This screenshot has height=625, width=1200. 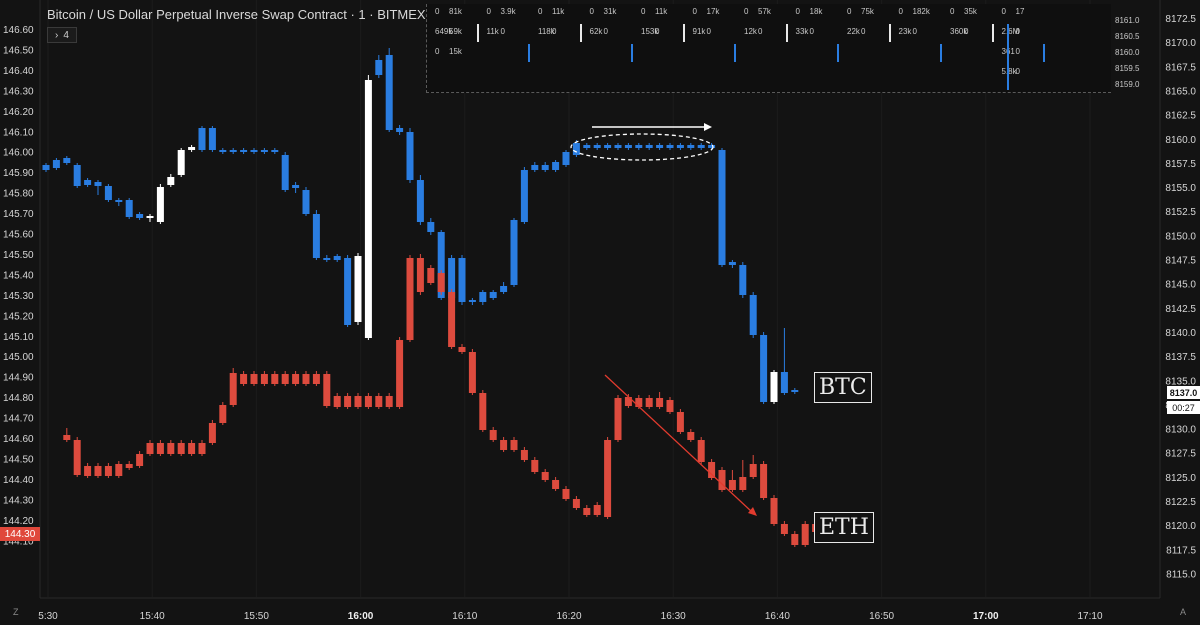 I want to click on volume-value: 22k, so click(x=853, y=31).